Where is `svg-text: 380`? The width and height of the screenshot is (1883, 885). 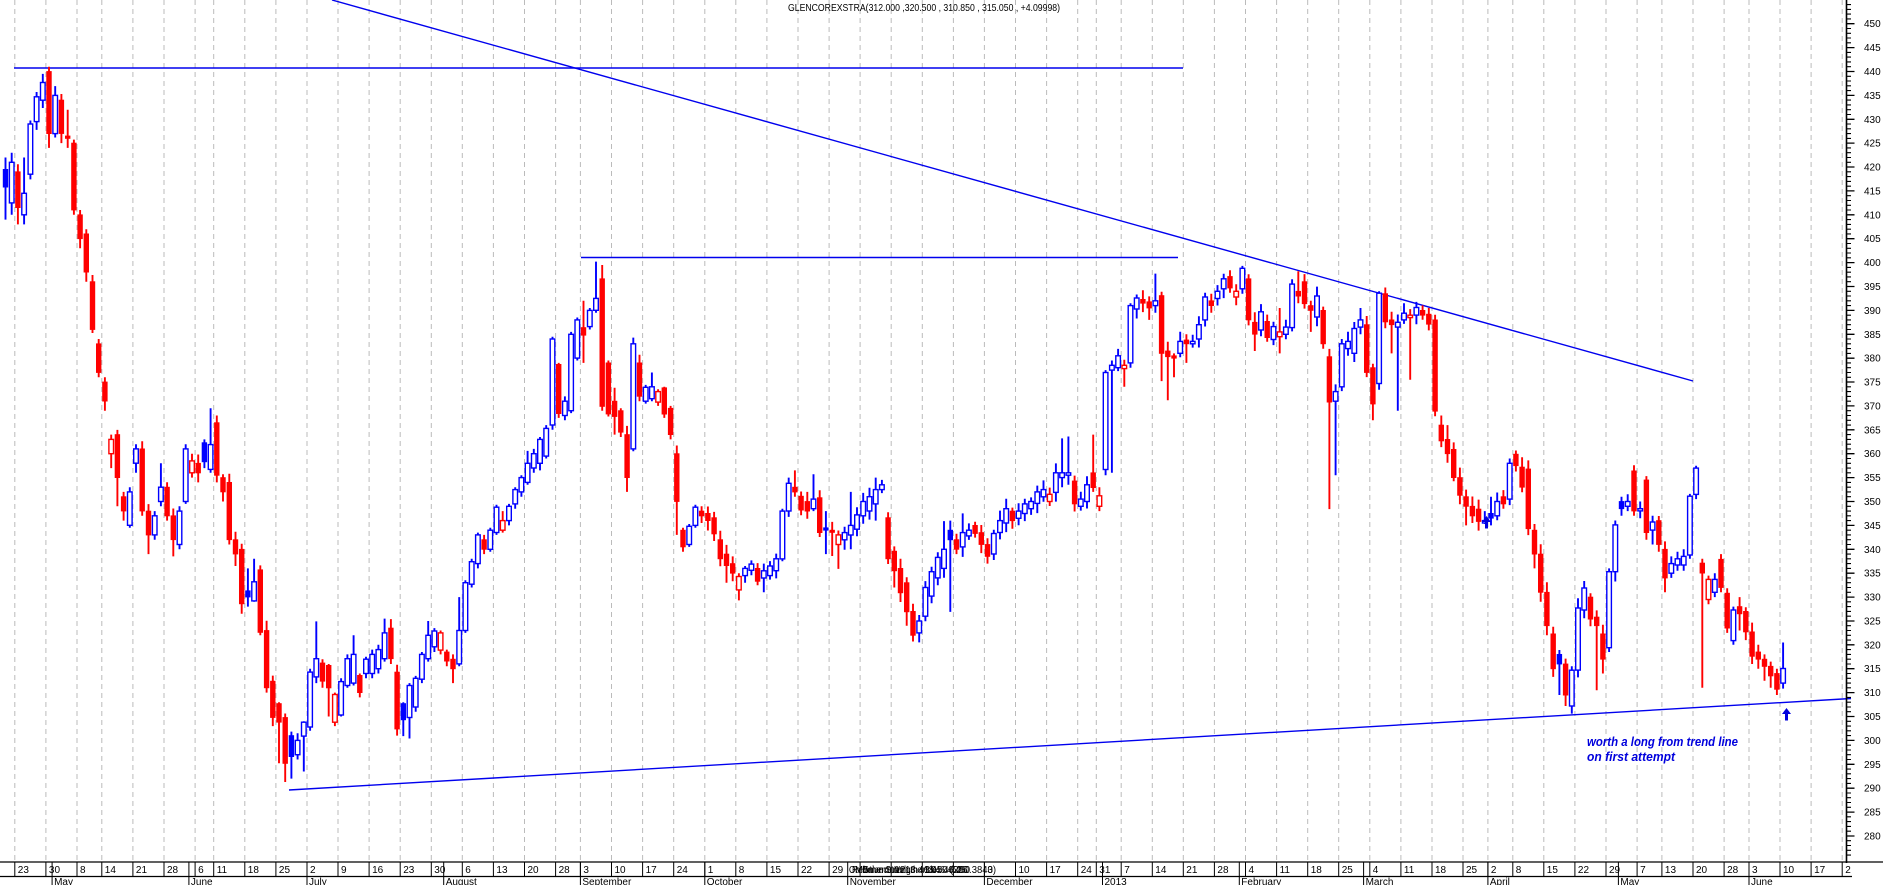 svg-text: 380 is located at coordinates (1872, 359).